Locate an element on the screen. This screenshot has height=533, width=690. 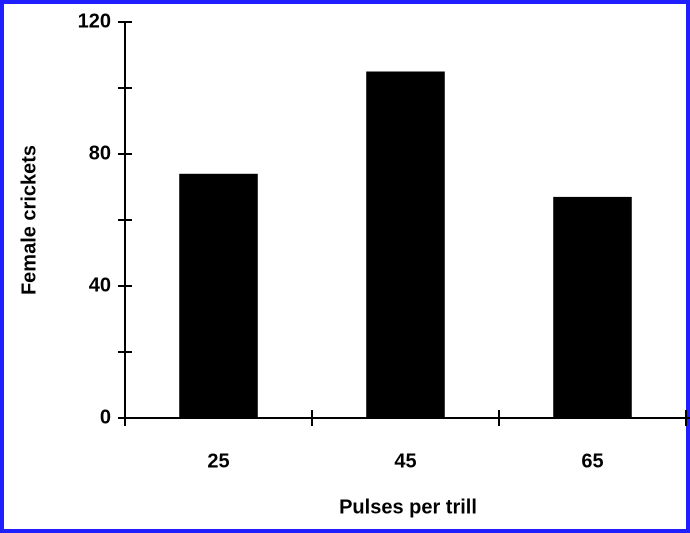
x-tick-label: 25 is located at coordinates (218, 461).